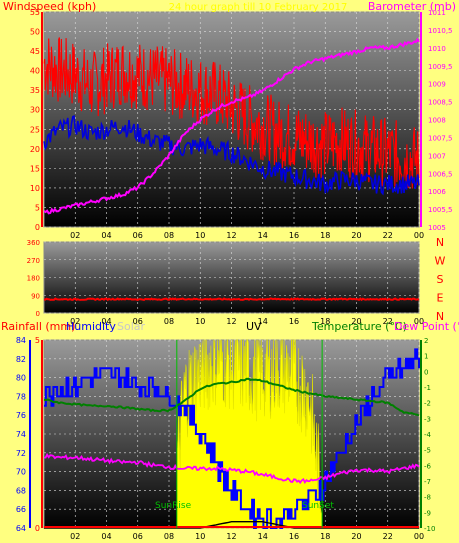 The width and height of the screenshot is (459, 543). Describe the element at coordinates (231, 155) in the screenshot. I see `windspeed-average-line` at that location.